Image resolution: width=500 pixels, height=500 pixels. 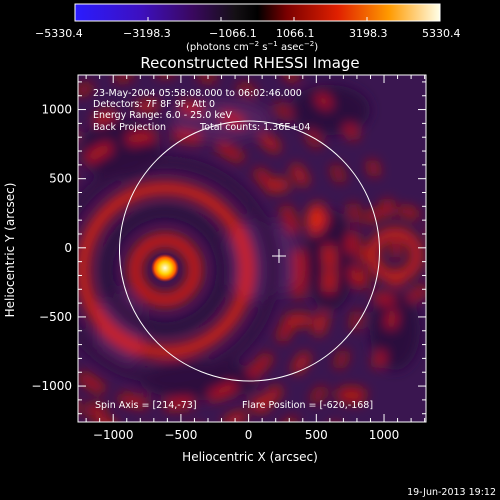 What do you see at coordinates (146, 405) in the screenshot?
I see `spin-axis-label: Spin Axis = [214,-73]` at bounding box center [146, 405].